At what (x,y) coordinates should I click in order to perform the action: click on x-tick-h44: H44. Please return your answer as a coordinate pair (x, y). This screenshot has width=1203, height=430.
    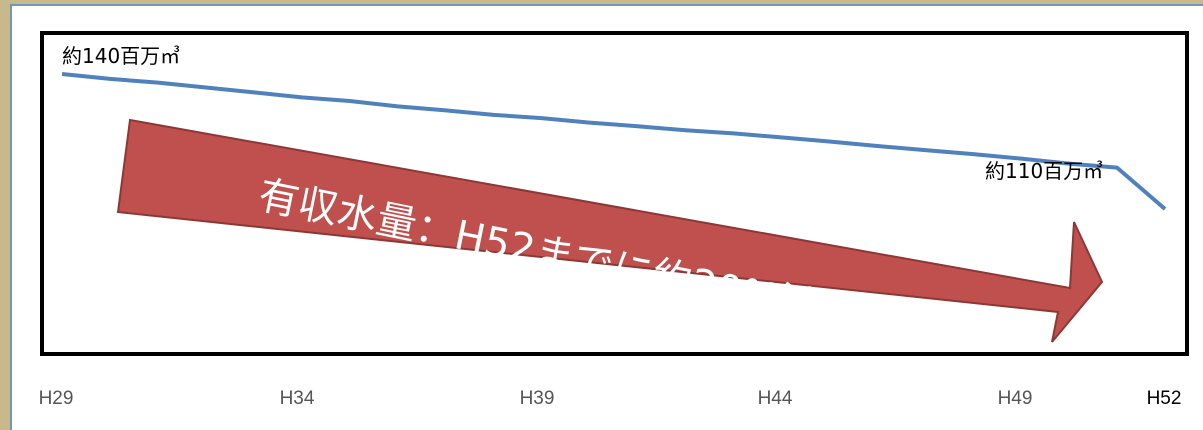
    Looking at the image, I should click on (775, 398).